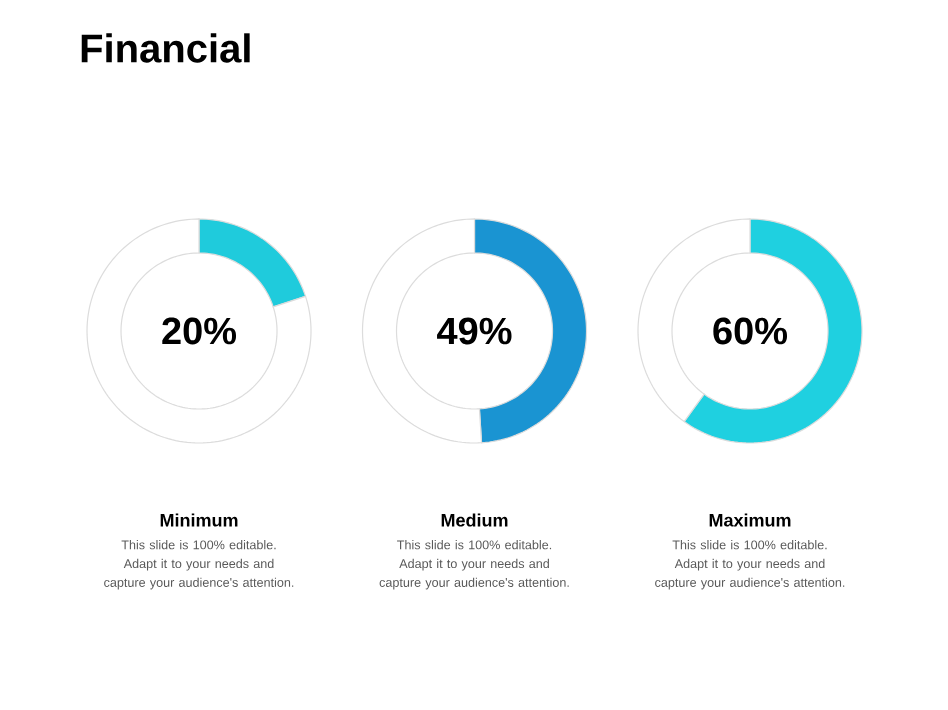 This screenshot has height=710, width=948. I want to click on text: Minimum, so click(199, 520).